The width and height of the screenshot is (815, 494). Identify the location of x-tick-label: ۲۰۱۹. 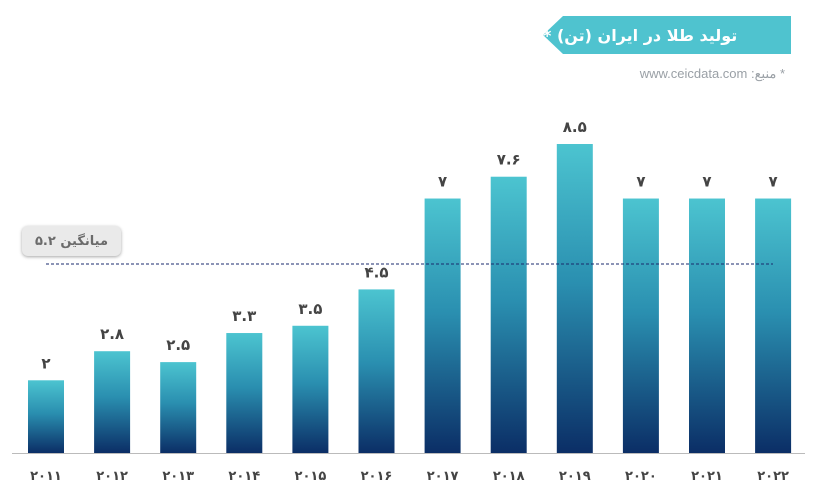
(575, 476).